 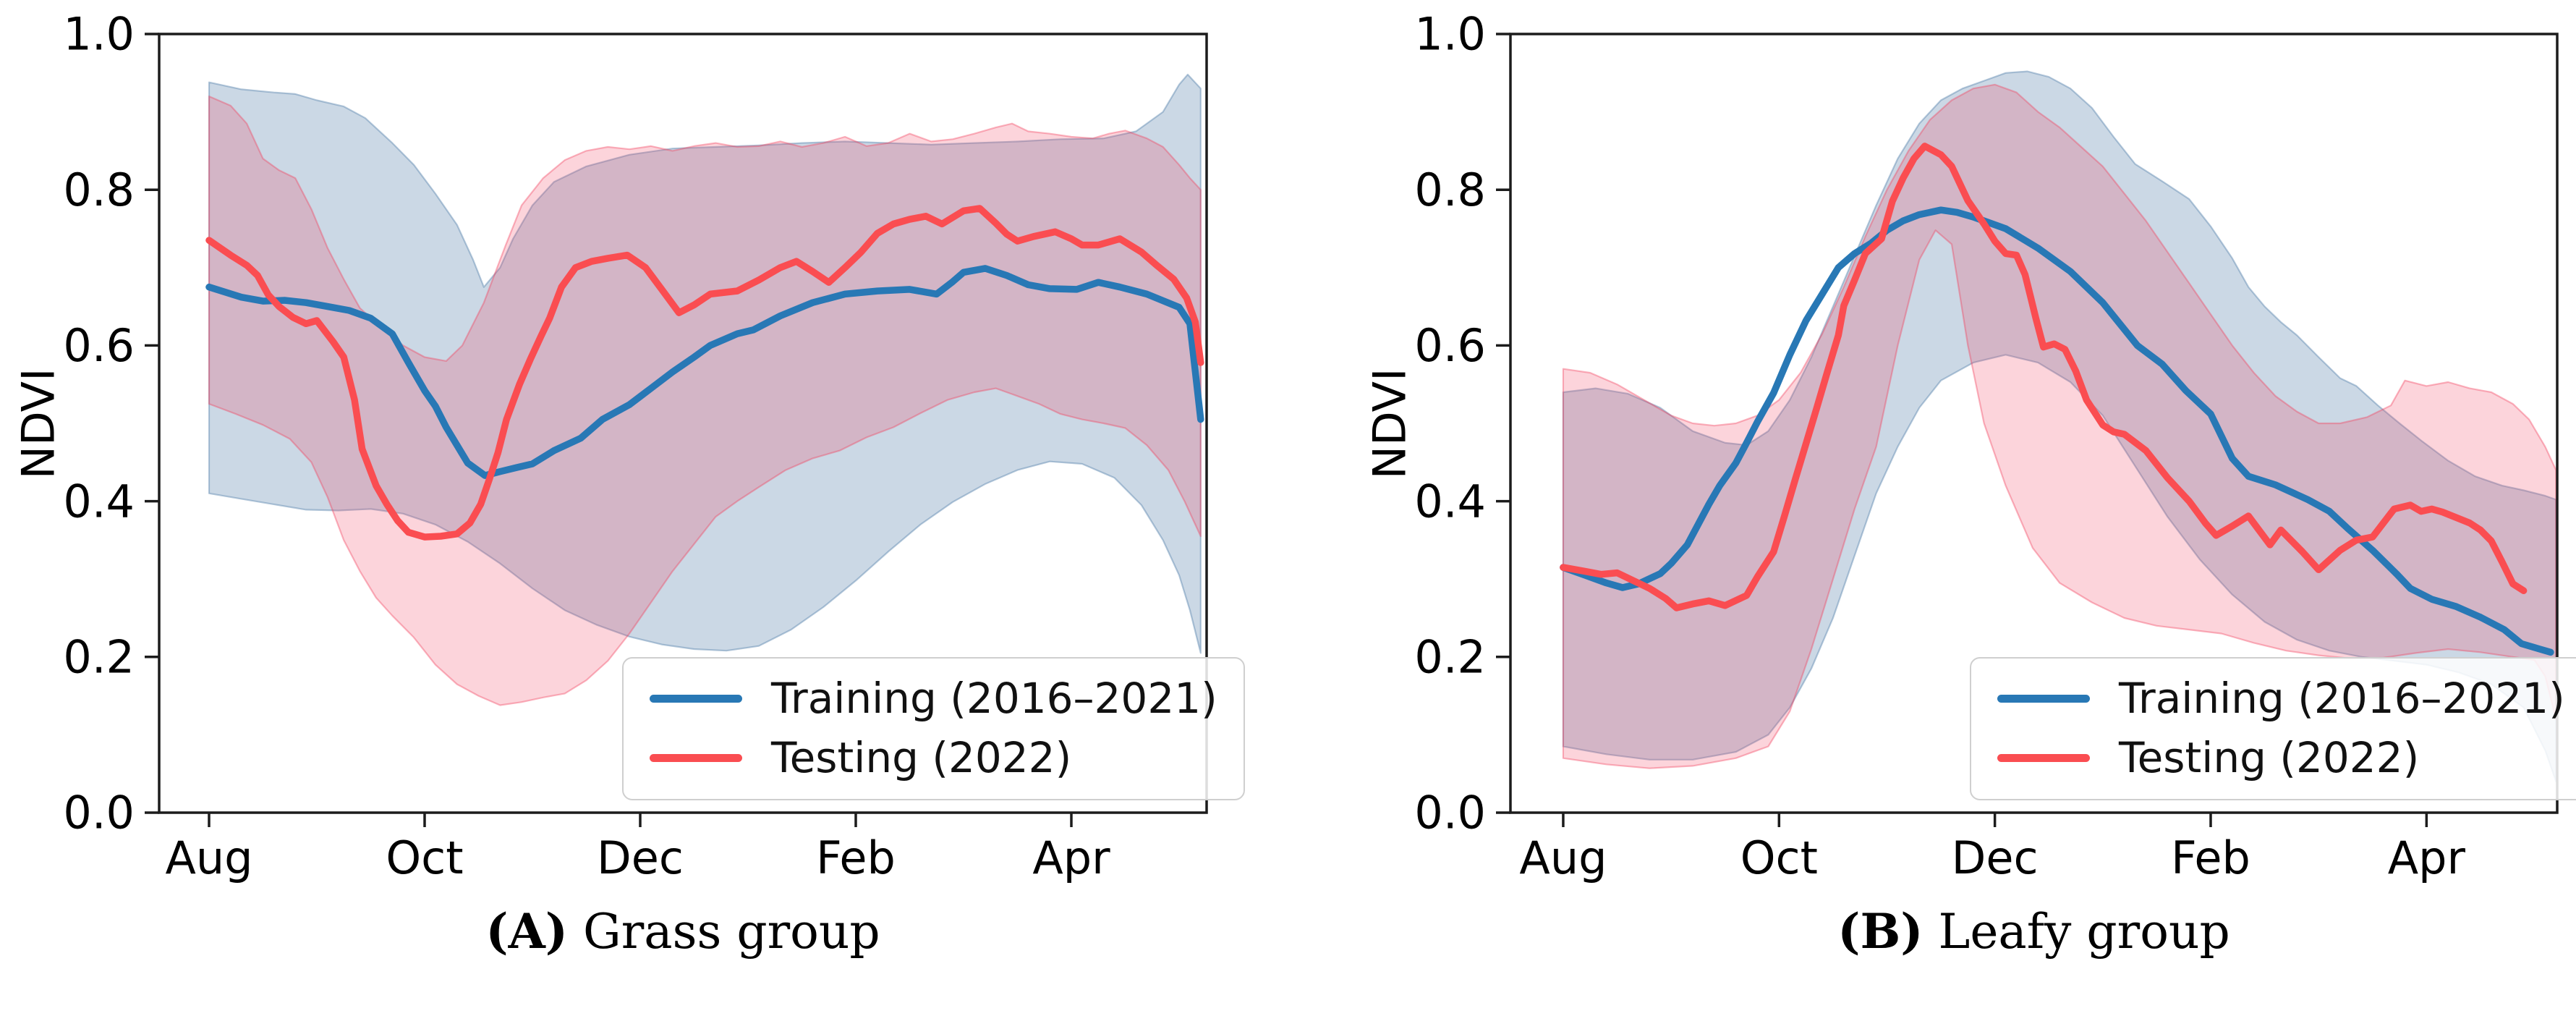 I want to click on legend-b-row-testing: Testing (2022), so click(x=2281, y=758).